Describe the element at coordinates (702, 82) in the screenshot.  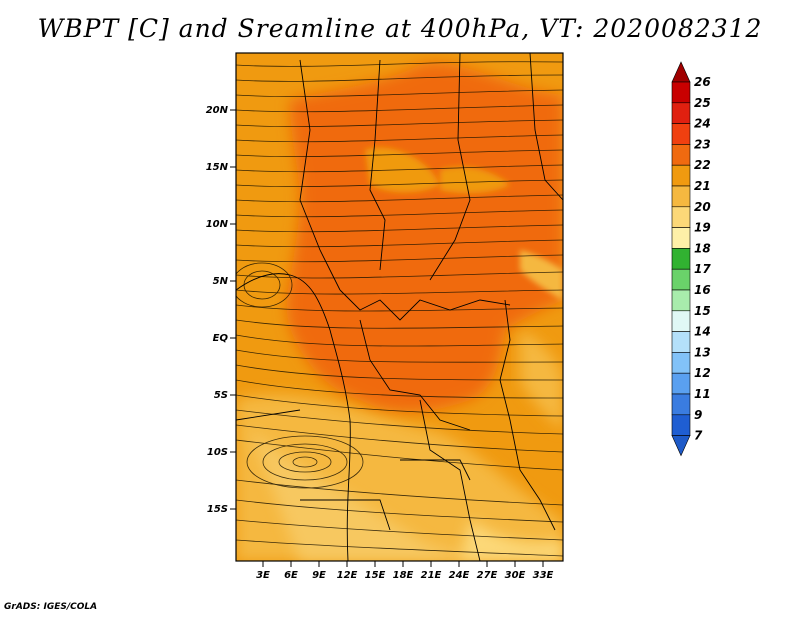
I see `colorbar-label: 26` at that location.